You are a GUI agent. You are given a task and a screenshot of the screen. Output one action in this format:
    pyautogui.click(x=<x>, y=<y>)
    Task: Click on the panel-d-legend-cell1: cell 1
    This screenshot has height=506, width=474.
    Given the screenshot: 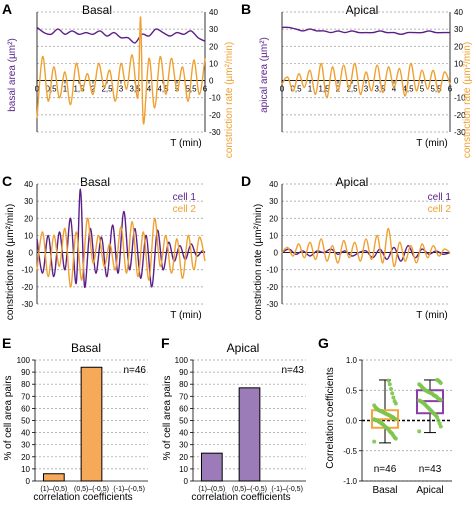 What is the action you would take?
    pyautogui.click(x=440, y=197)
    